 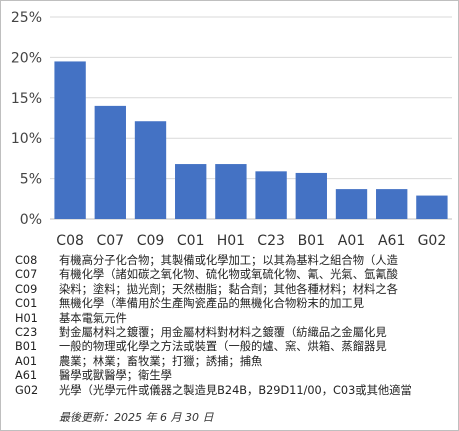 I want to click on x-tick-label: A01, so click(x=351, y=241).